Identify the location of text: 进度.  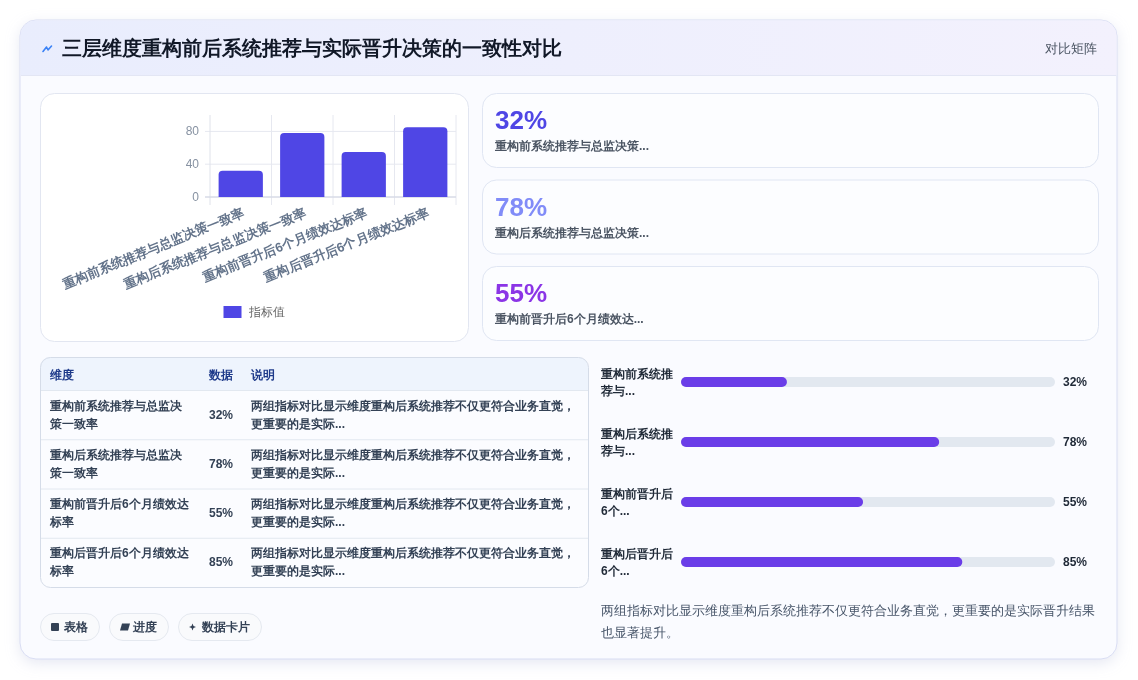
(144, 627).